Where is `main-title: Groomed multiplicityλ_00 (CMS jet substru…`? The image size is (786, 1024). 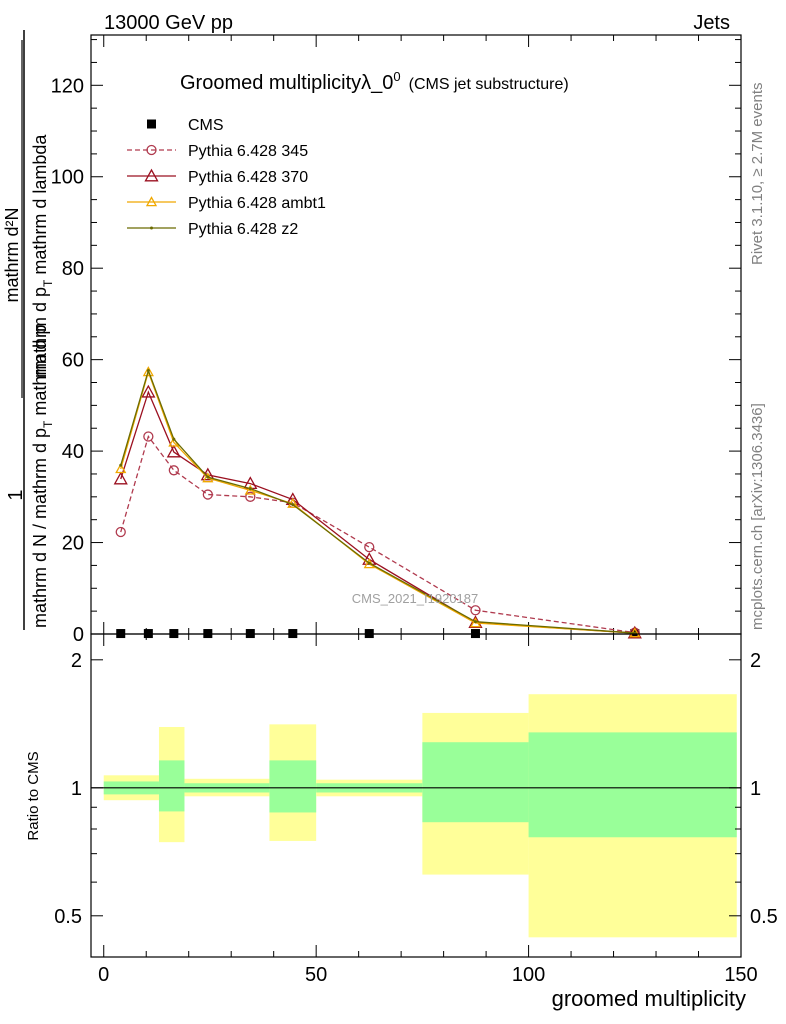 main-title: Groomed multiplicityλ_00 (CMS jet substru… is located at coordinates (374, 81).